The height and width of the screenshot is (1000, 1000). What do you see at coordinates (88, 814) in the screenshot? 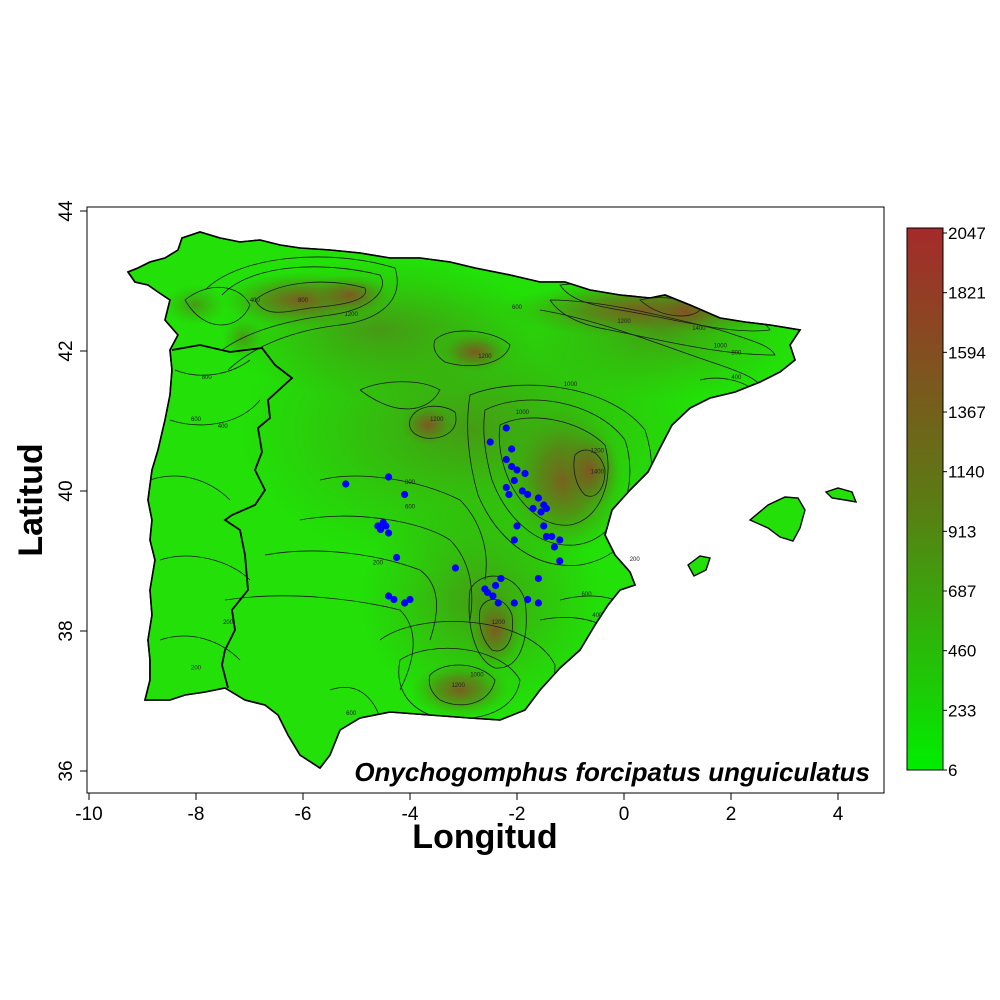
I see `x-tick-label: -10` at bounding box center [88, 814].